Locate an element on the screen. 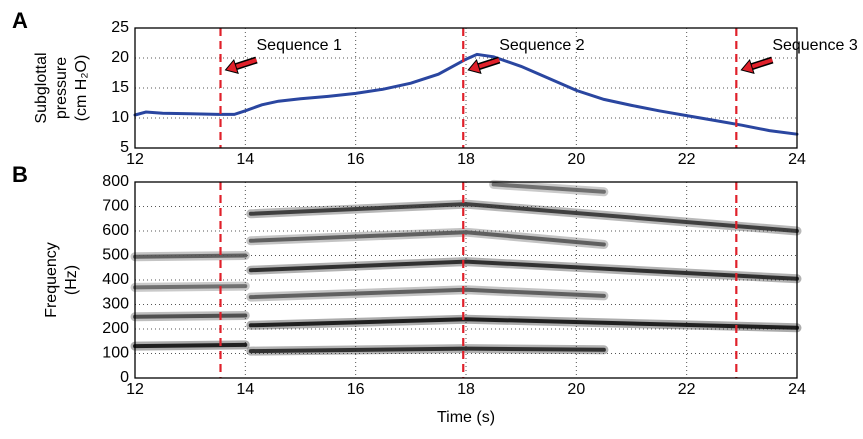 Image resolution: width=863 pixels, height=439 pixels. y-tick-label: 500 is located at coordinates (115, 255).